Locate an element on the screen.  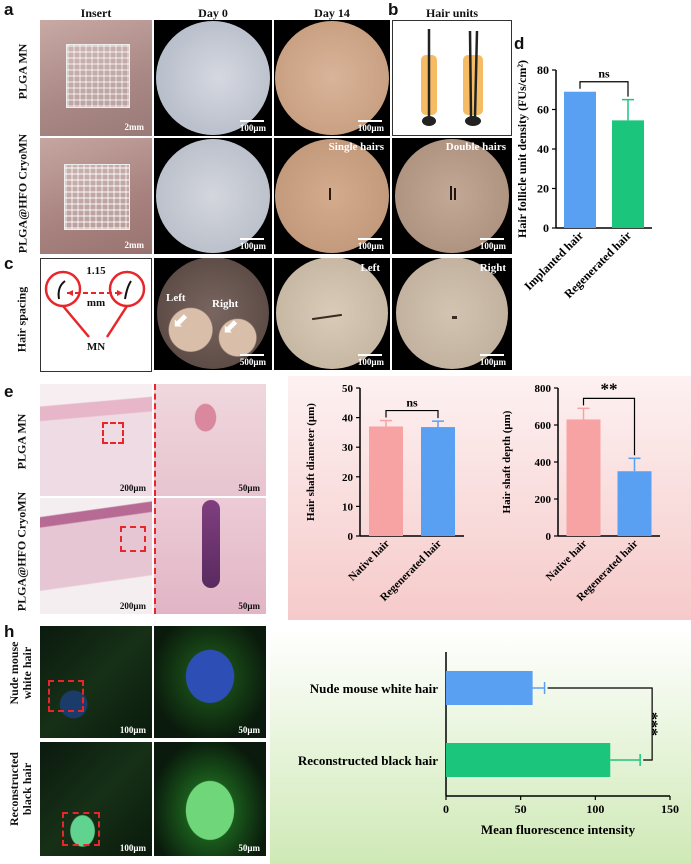
significance-label: ns is located at coordinates (412, 403).